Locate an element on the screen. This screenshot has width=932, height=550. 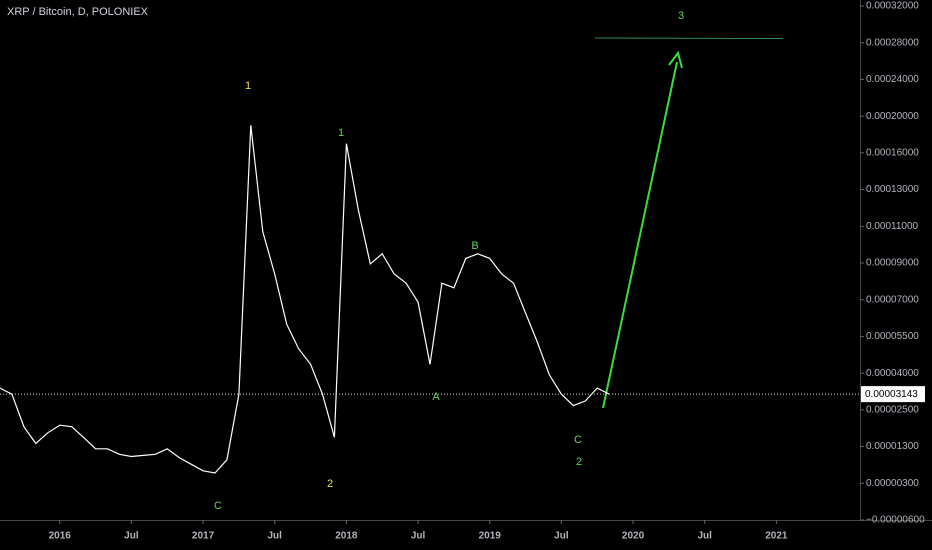
arrow-head is located at coordinates (675, 59).